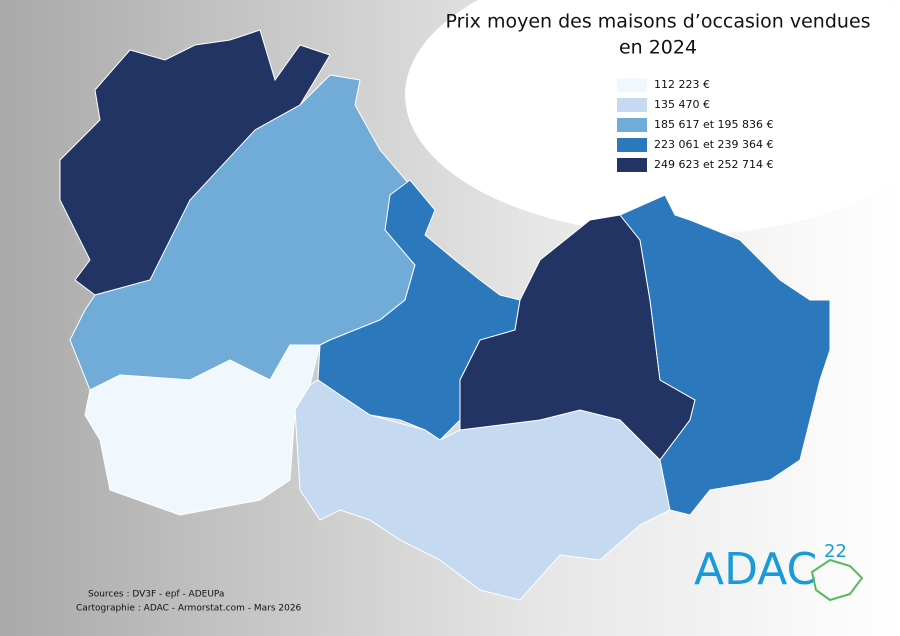 The height and width of the screenshot is (636, 900). What do you see at coordinates (682, 104) in the screenshot?
I see `legend-label: 135 470 €` at bounding box center [682, 104].